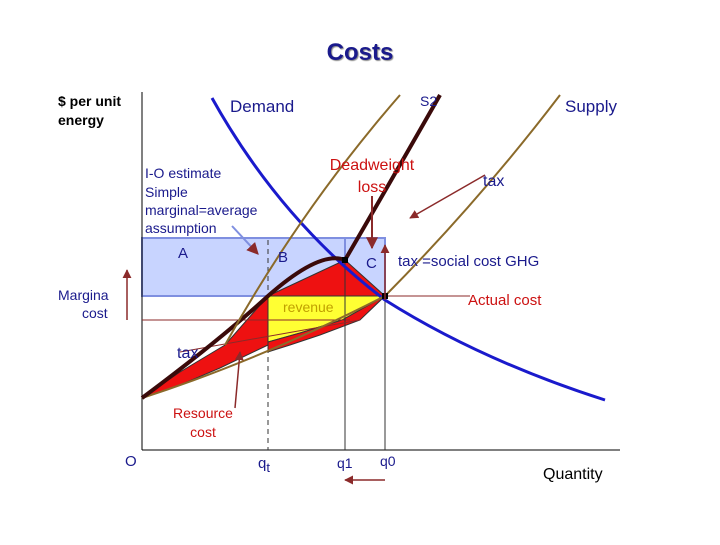 The height and width of the screenshot is (545, 720). I want to click on qt-label-sub: t, so click(268, 467).